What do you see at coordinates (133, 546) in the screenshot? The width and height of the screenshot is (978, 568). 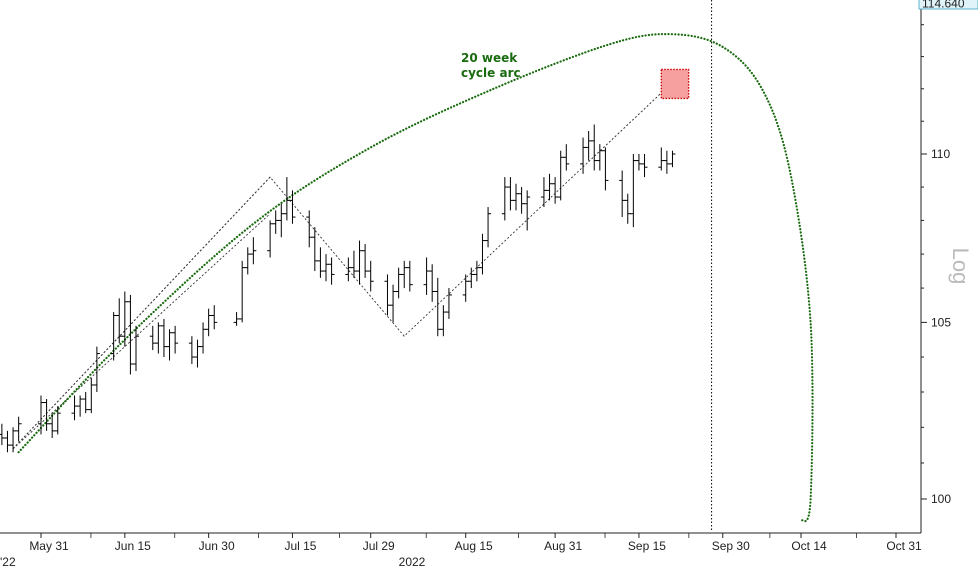 I see `x-tick-label: Jun 15` at bounding box center [133, 546].